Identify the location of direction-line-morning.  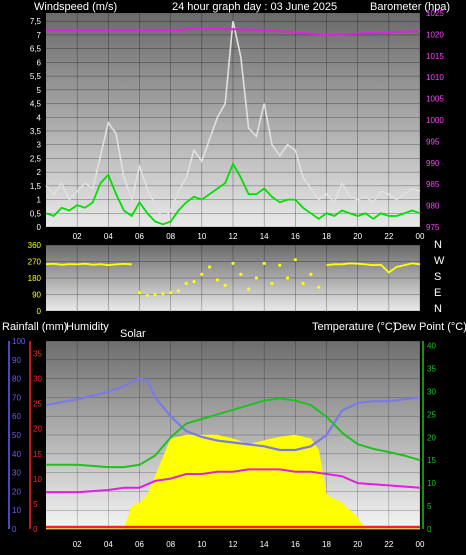
(88, 264).